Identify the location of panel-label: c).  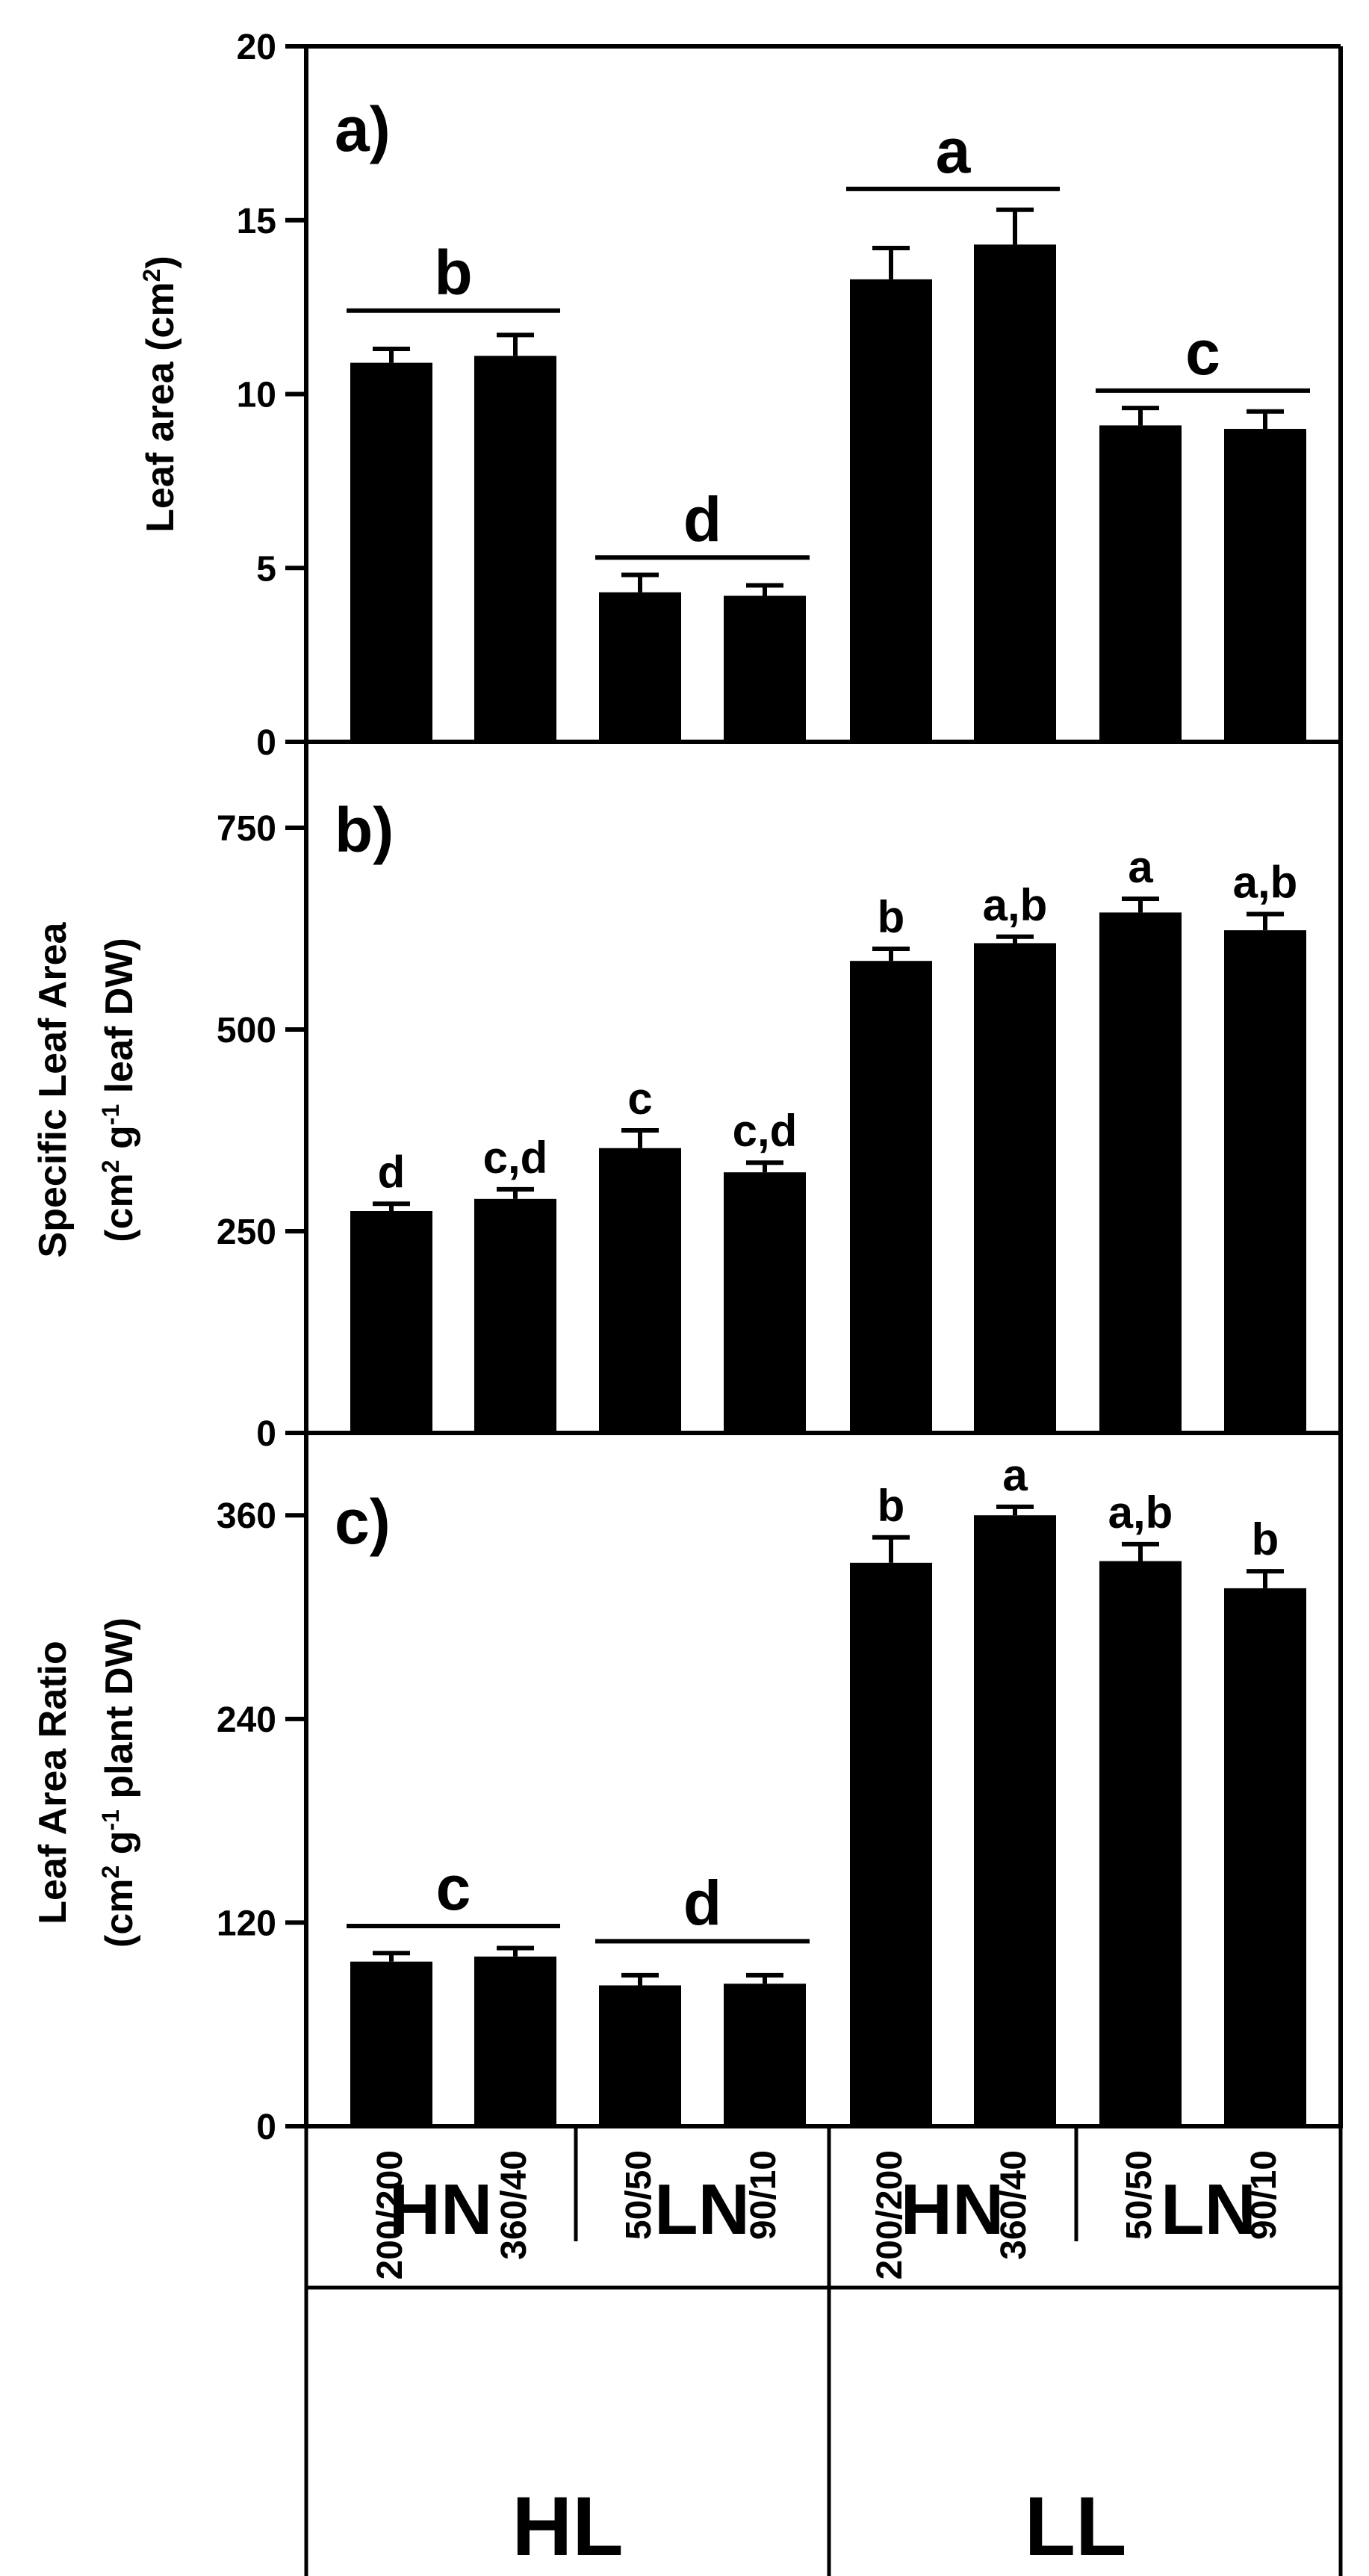
(363, 1522).